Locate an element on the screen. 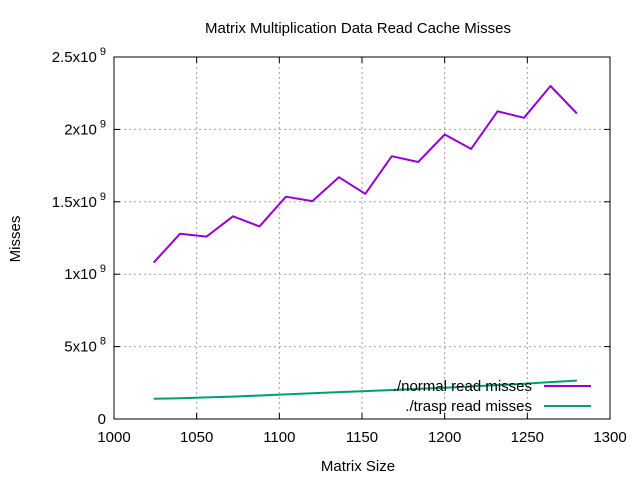 The width and height of the screenshot is (640, 480). y-tick-mantissa: 2x10 is located at coordinates (80, 129).